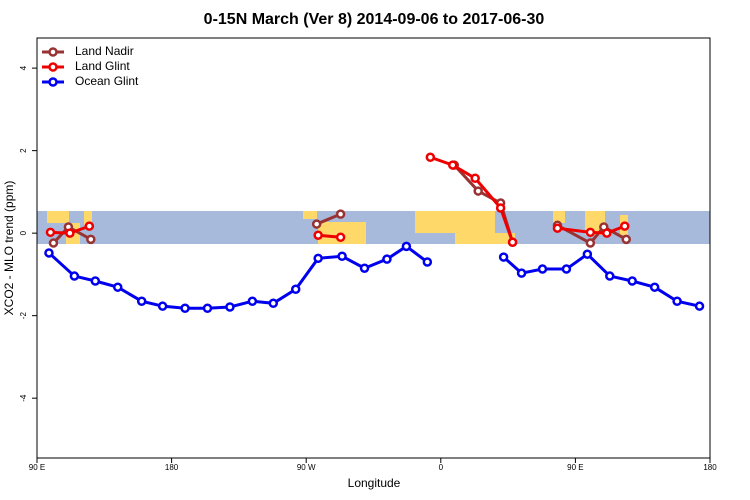 The width and height of the screenshot is (750, 500). I want to click on x-tick-label: 90 W, so click(306, 467).